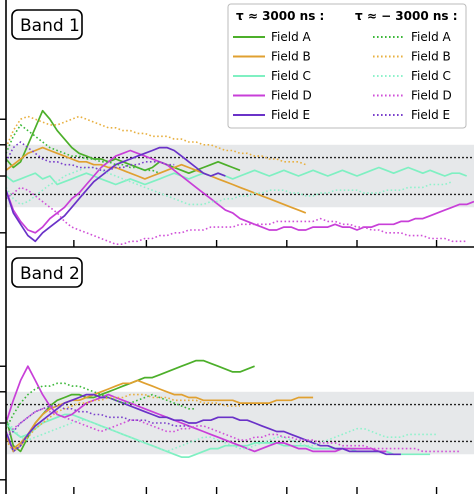  I want to click on panel-label: Band 2, so click(50, 274).